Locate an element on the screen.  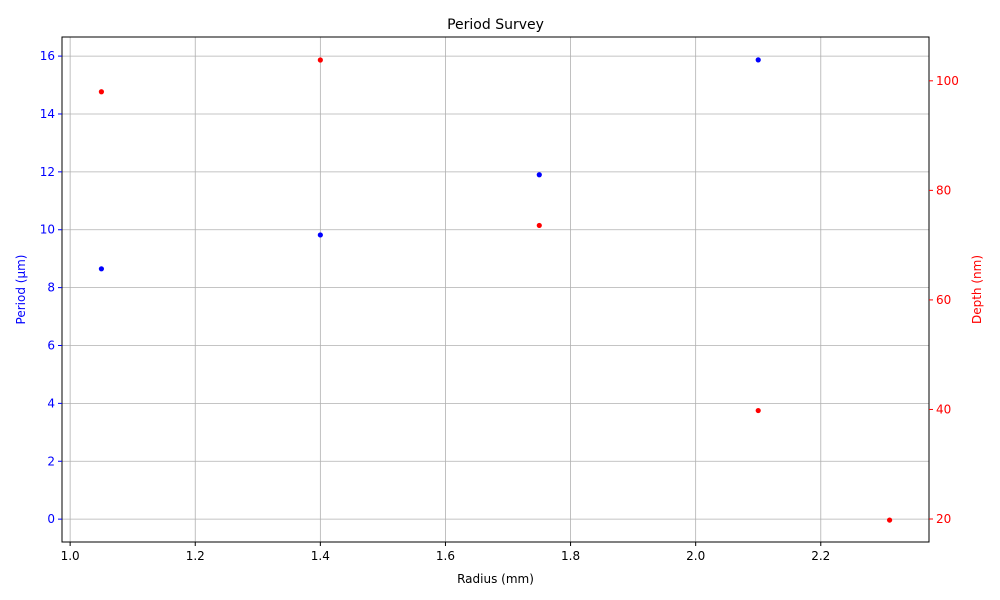
x-tick-label: 1.8 is located at coordinates (570, 556).